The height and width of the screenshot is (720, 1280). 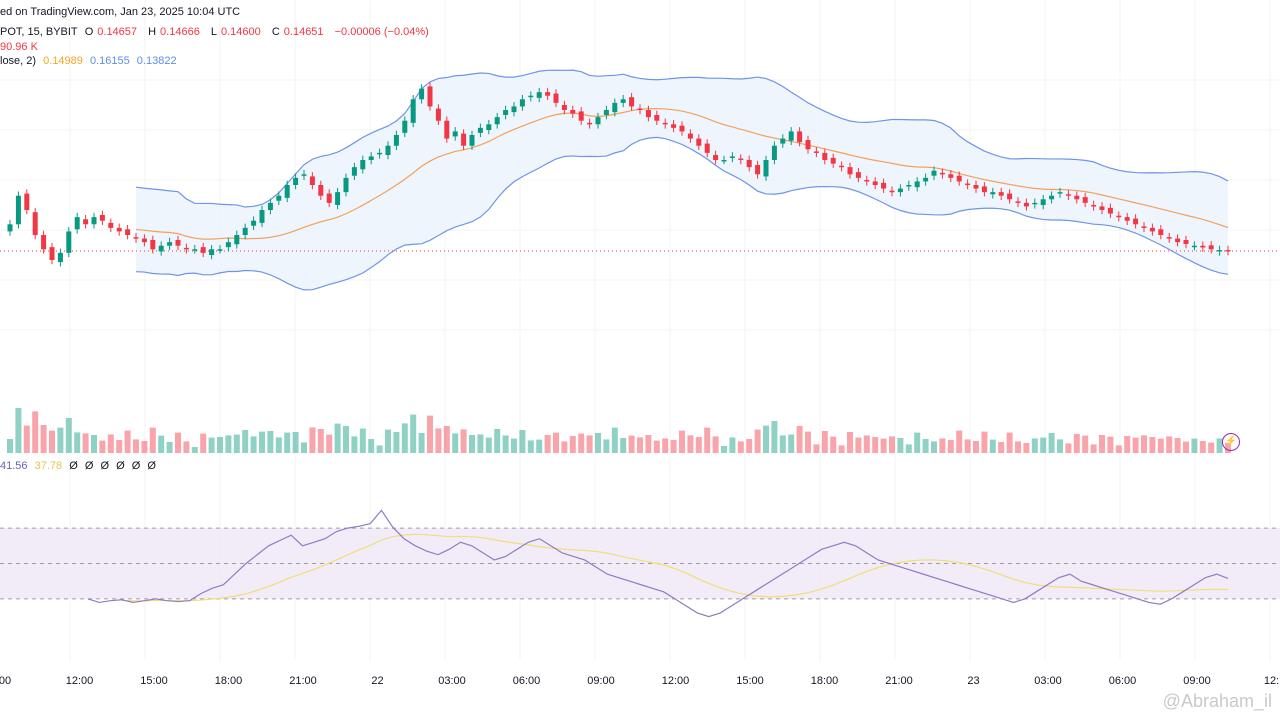 I want to click on x-tick-label: 18:00, so click(x=229, y=681).